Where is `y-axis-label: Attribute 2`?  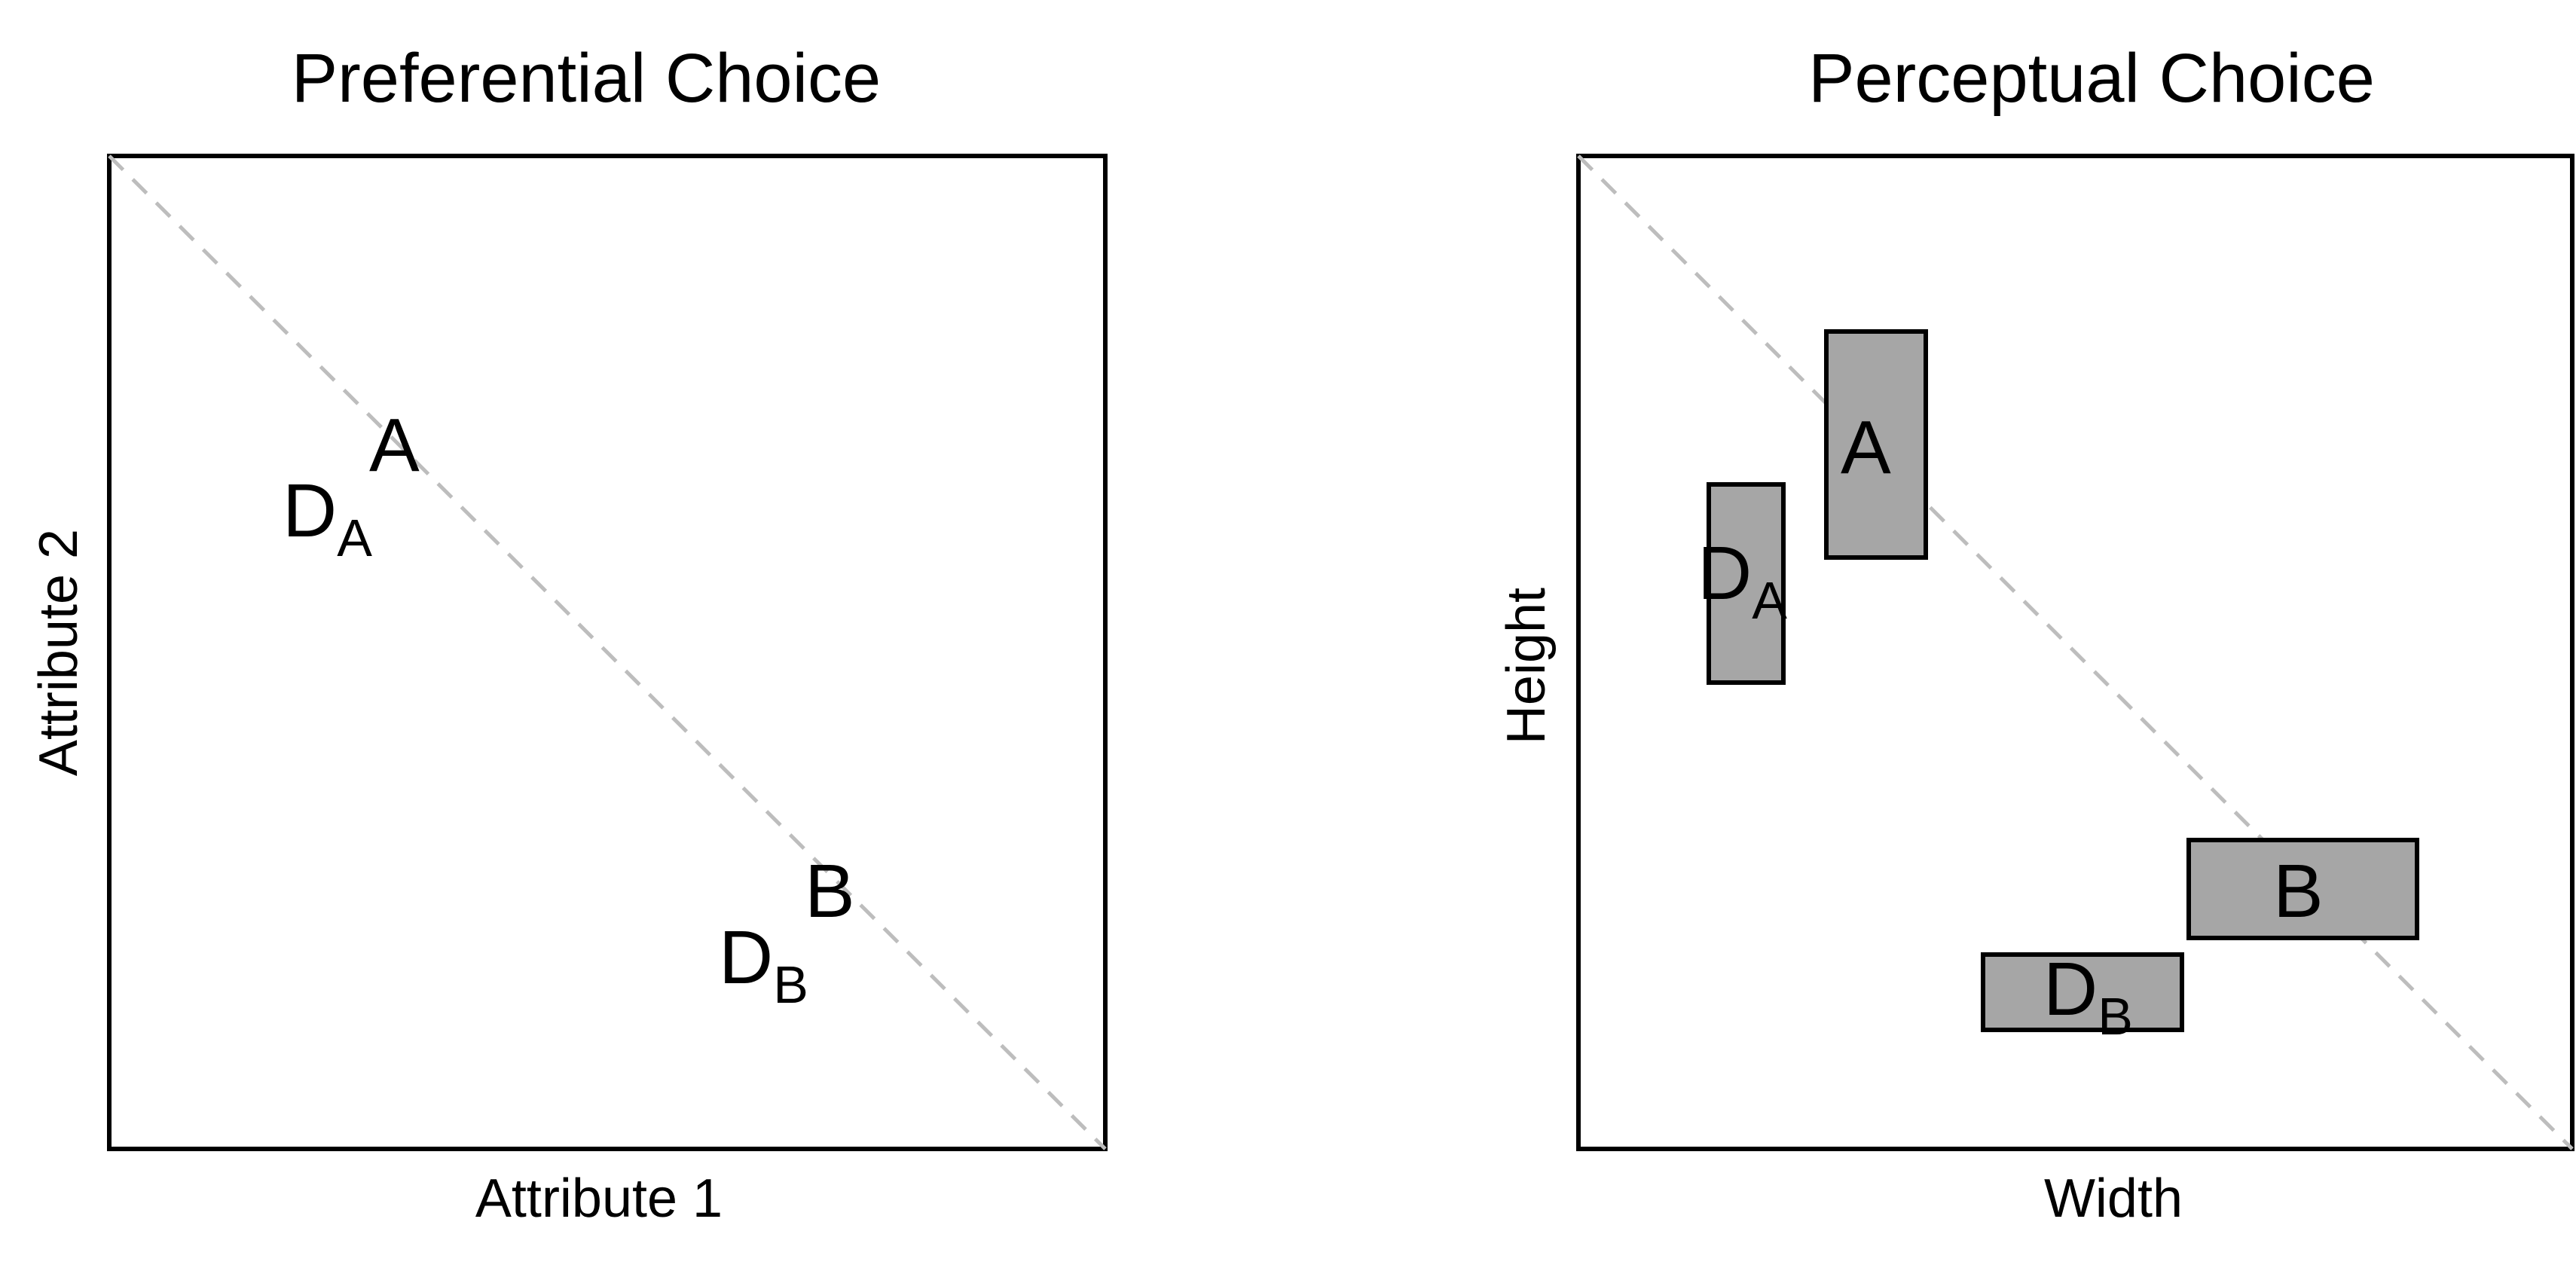 y-axis-label: Attribute 2 is located at coordinates (59, 652).